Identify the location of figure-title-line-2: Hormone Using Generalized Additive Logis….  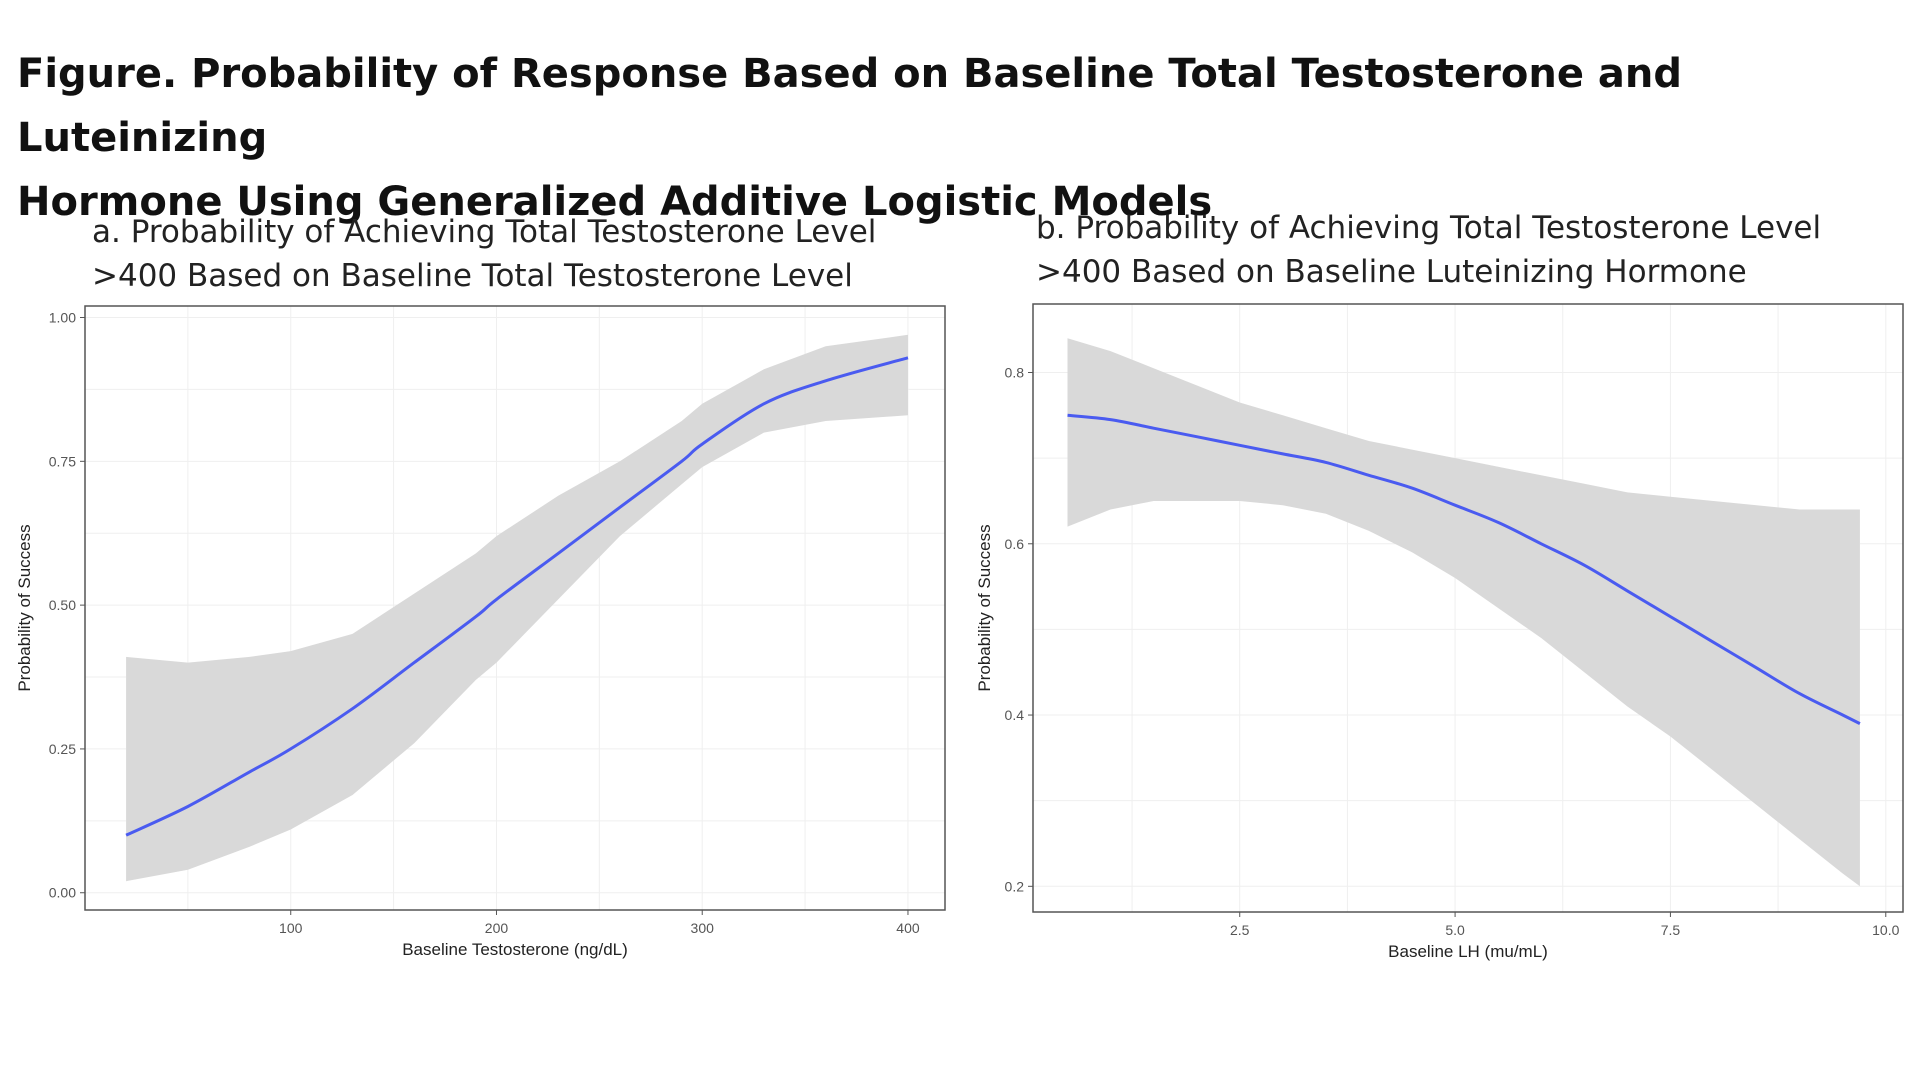
(615, 202).